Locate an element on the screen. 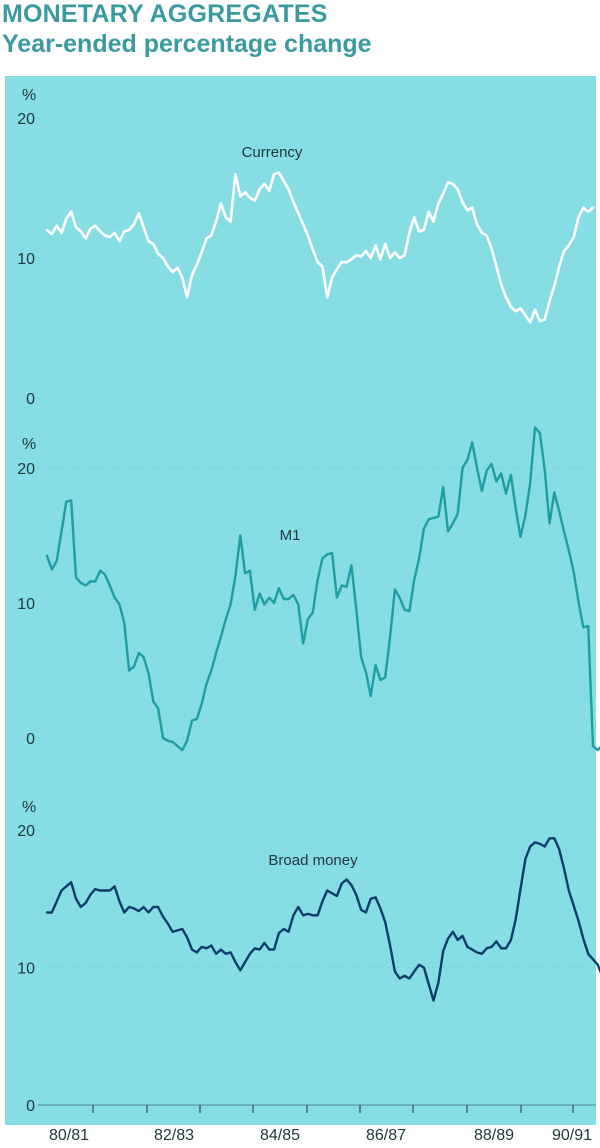  x-tick-label: 90/91 is located at coordinates (572, 1135).